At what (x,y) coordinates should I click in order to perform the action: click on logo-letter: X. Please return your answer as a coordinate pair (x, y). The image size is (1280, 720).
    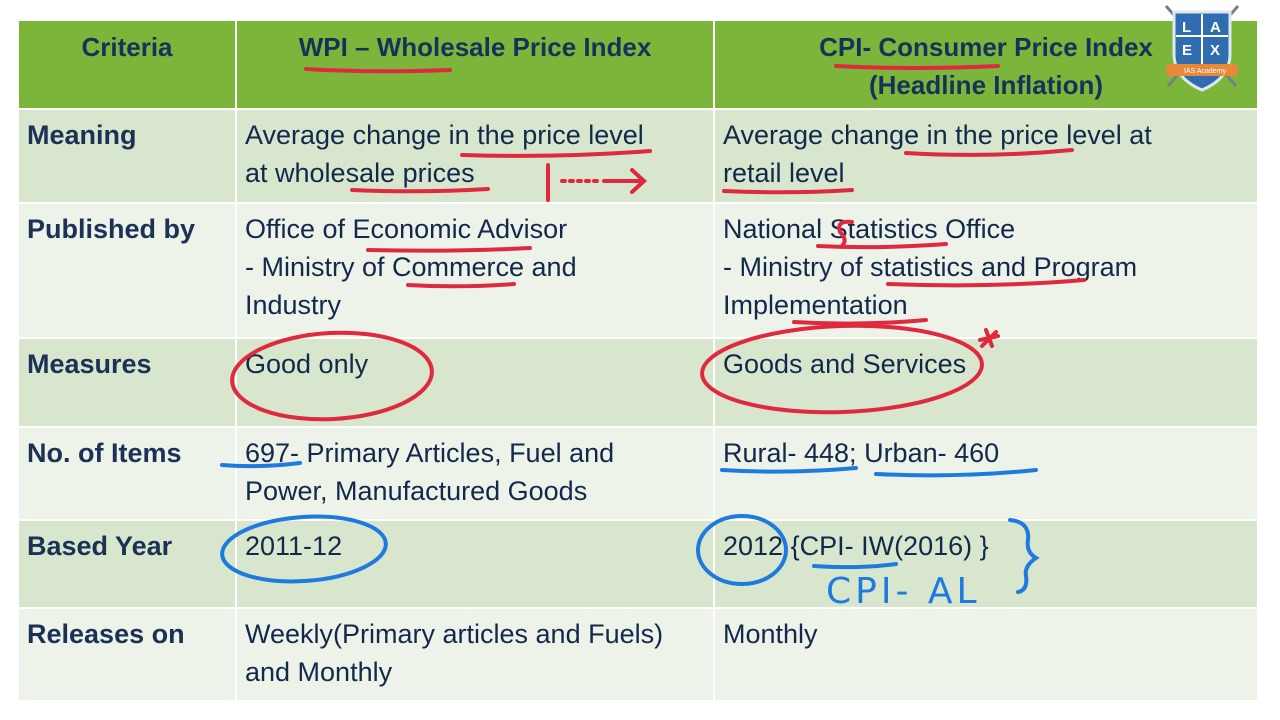
    Looking at the image, I should click on (1215, 50).